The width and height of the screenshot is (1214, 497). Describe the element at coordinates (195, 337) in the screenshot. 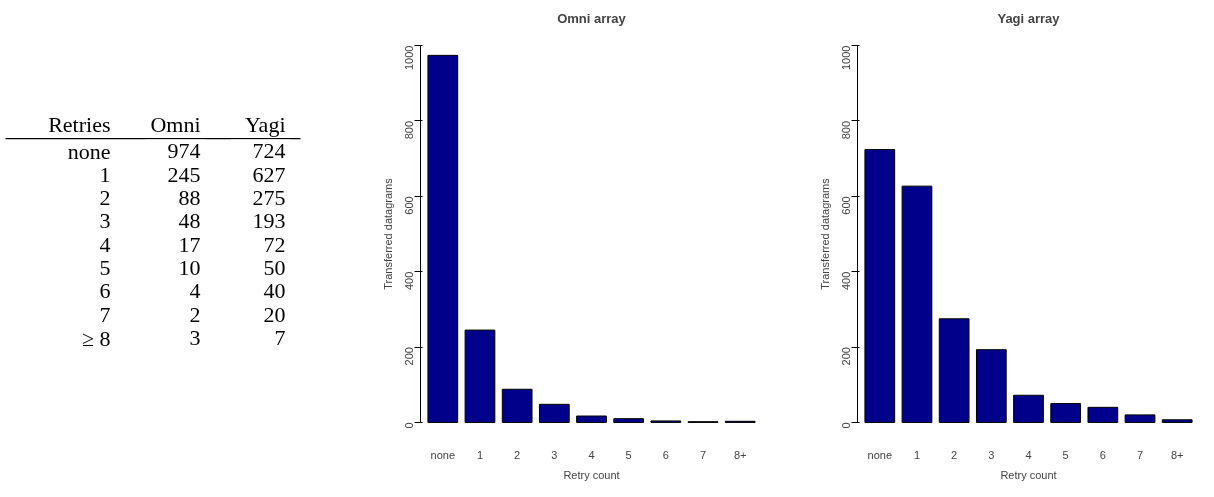

I see `data-label: 3` at that location.